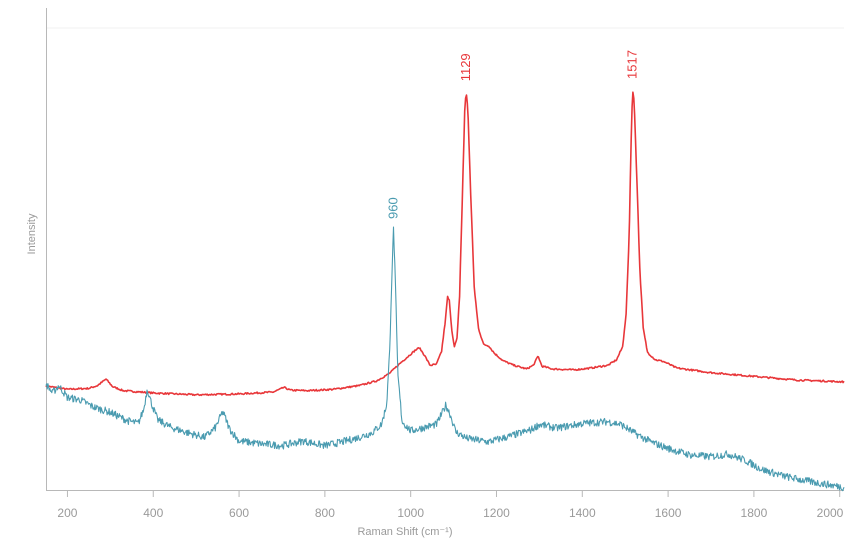 The height and width of the screenshot is (553, 846). I want to click on x-tick-label: 1400, so click(582, 513).